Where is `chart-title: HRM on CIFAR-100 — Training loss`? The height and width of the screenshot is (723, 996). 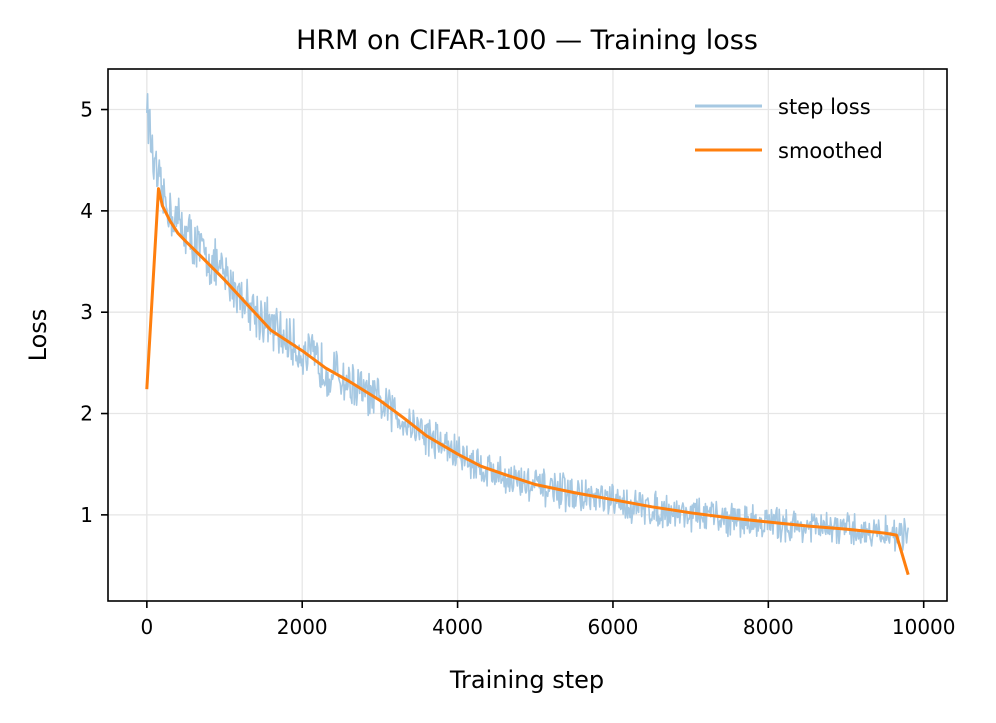
chart-title: HRM on CIFAR-100 — Training loss is located at coordinates (527, 40).